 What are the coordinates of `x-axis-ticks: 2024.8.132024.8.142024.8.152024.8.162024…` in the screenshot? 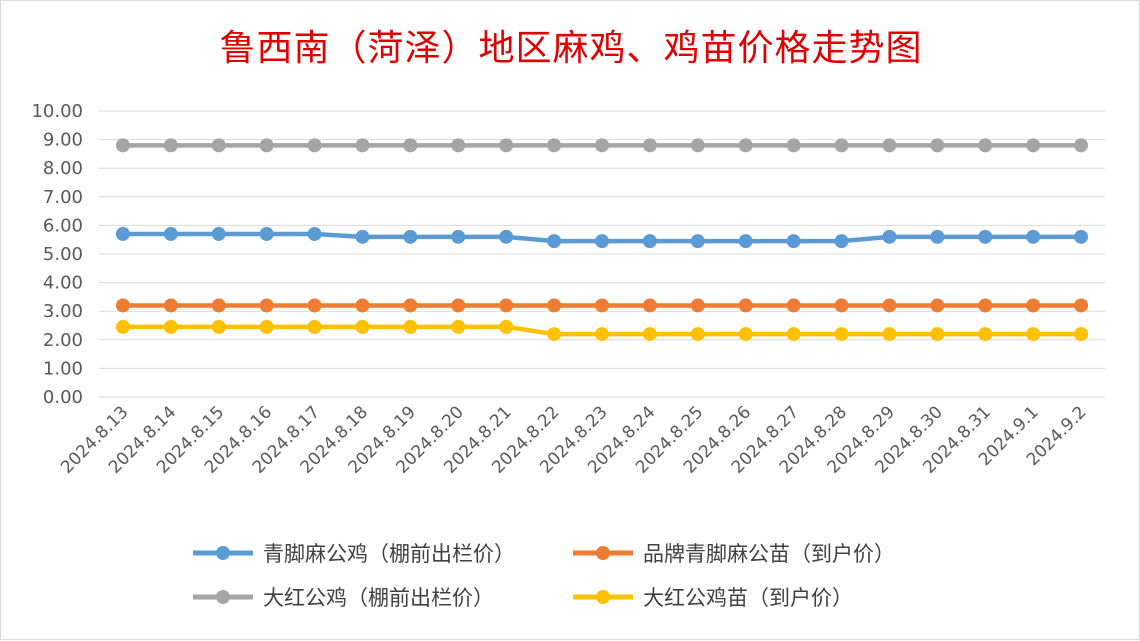 It's located at (573, 439).